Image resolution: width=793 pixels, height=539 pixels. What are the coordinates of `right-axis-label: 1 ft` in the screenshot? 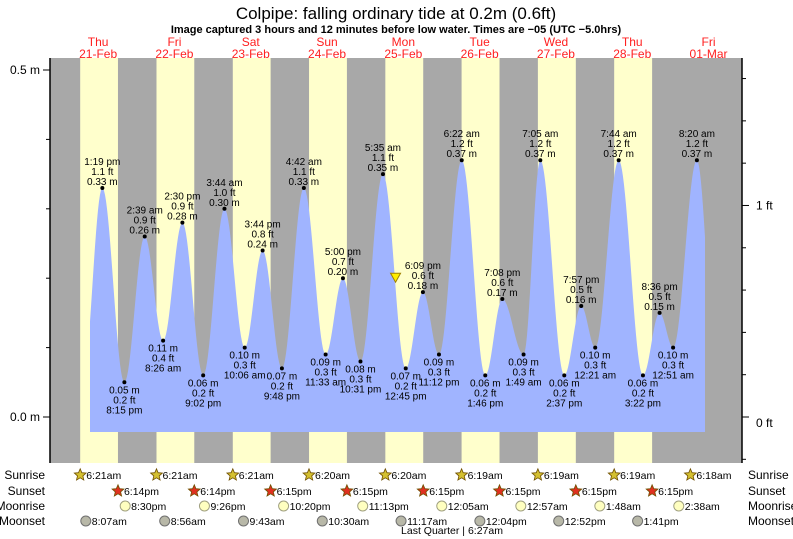 It's located at (764, 205).